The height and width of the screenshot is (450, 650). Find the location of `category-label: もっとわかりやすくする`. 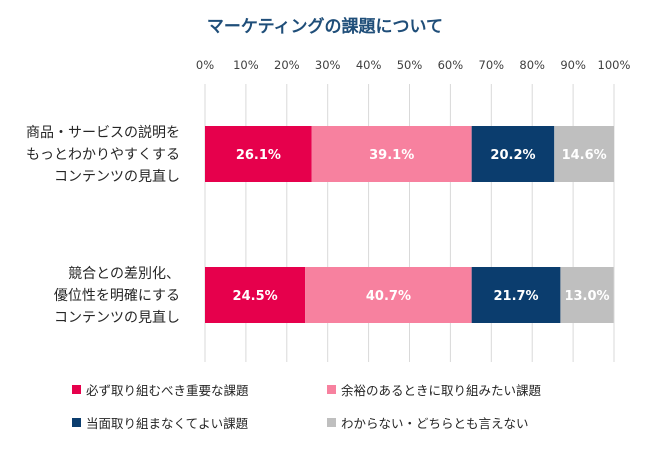

category-label: もっとわかりやすくする is located at coordinates (103, 155).